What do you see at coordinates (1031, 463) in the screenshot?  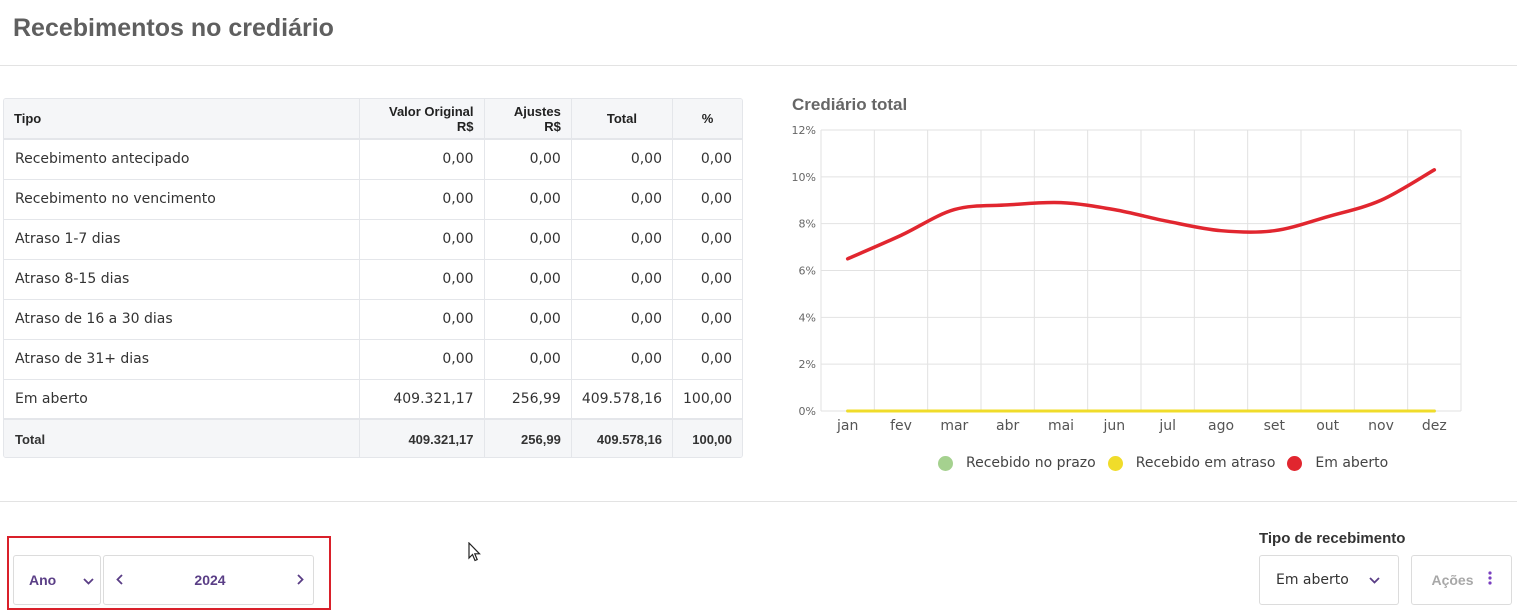 I see `legend-label: Recebido no prazo` at bounding box center [1031, 463].